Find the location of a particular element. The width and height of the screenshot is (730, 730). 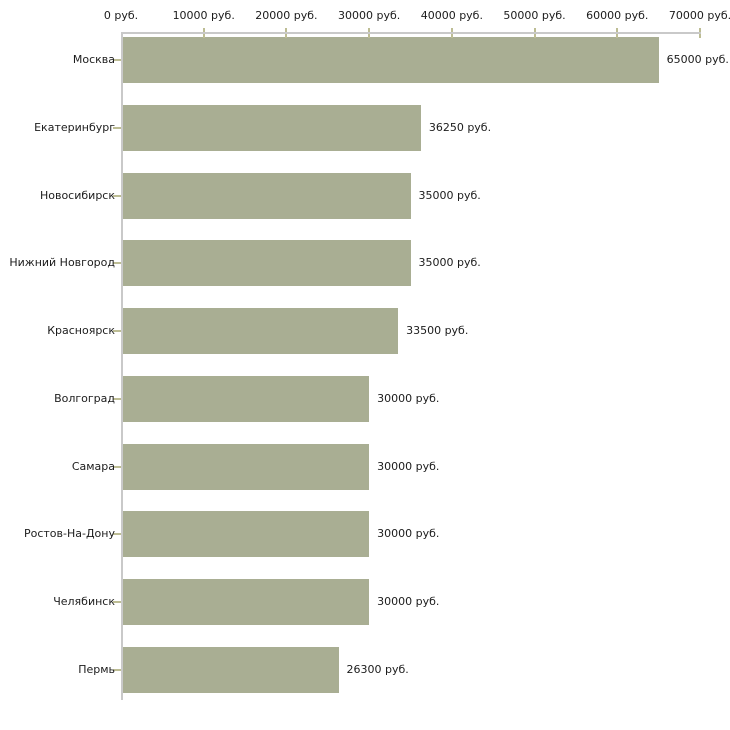

bar-value-label: 65000 руб. is located at coordinates (697, 59).